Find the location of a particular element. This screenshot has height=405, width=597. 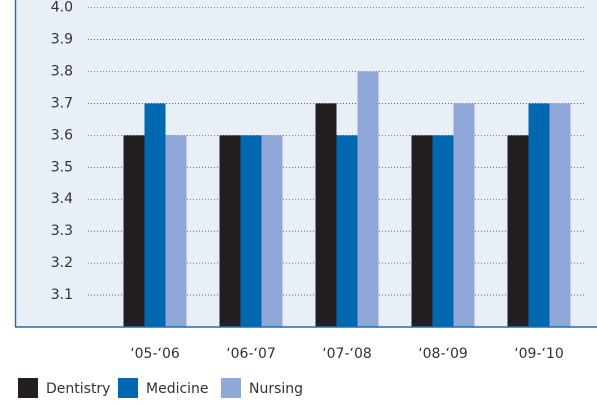

x-tick-label: ‘07-‘08 is located at coordinates (347, 354).